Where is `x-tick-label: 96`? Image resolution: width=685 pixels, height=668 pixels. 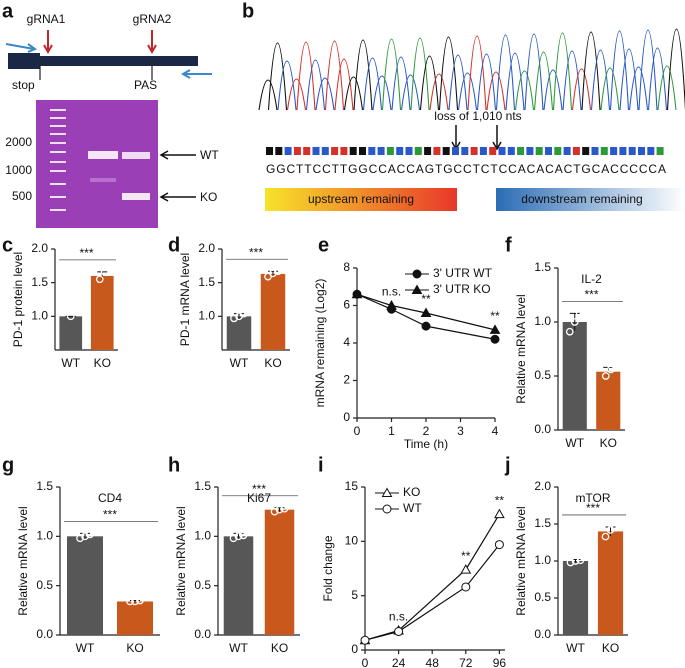 x-tick-label: 96 is located at coordinates (500, 662).